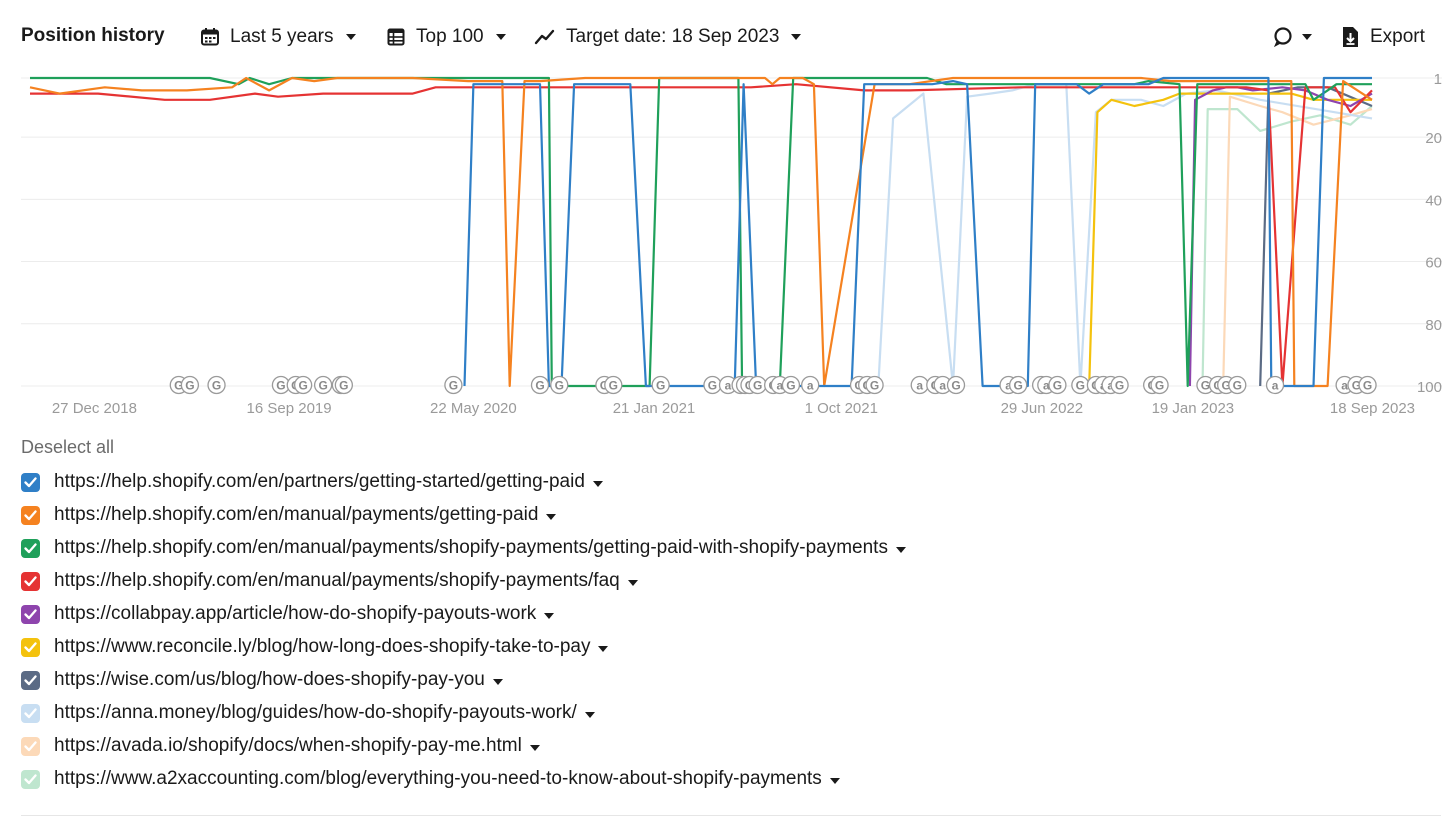  What do you see at coordinates (841, 408) in the screenshot?
I see `x-tick-label: 1 Oct 2021` at bounding box center [841, 408].